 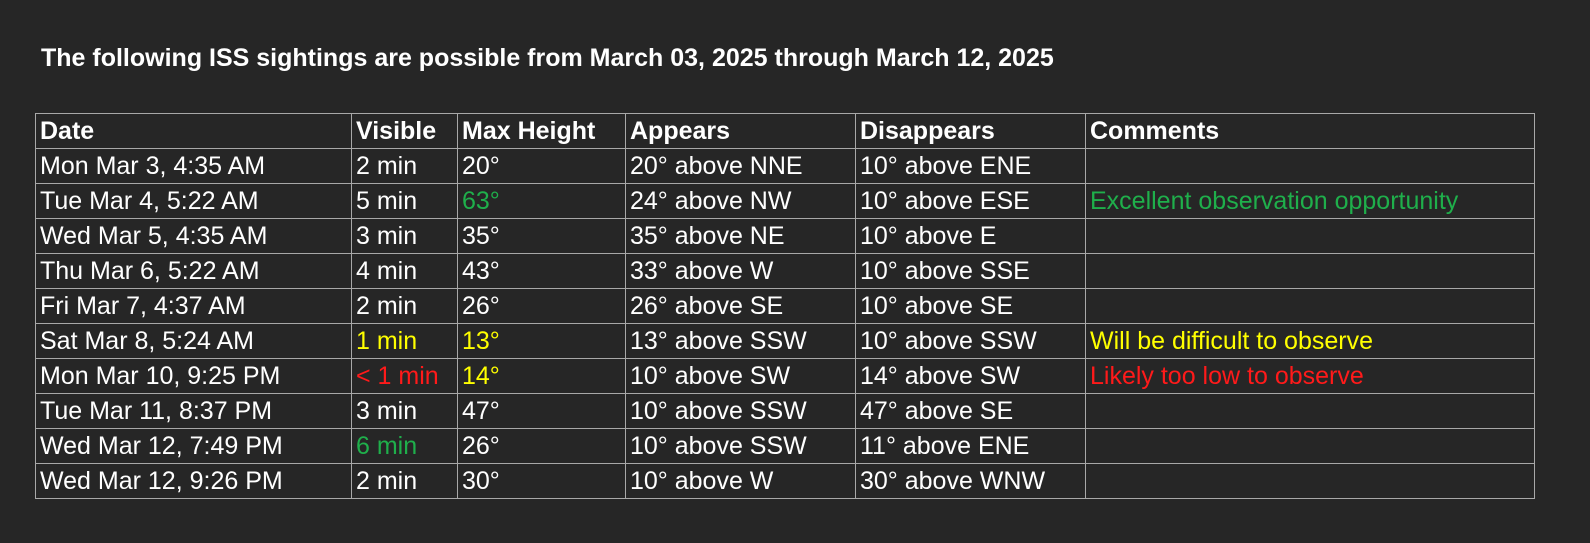 What do you see at coordinates (541, 271) in the screenshot?
I see `max-height-cell: 43°` at bounding box center [541, 271].